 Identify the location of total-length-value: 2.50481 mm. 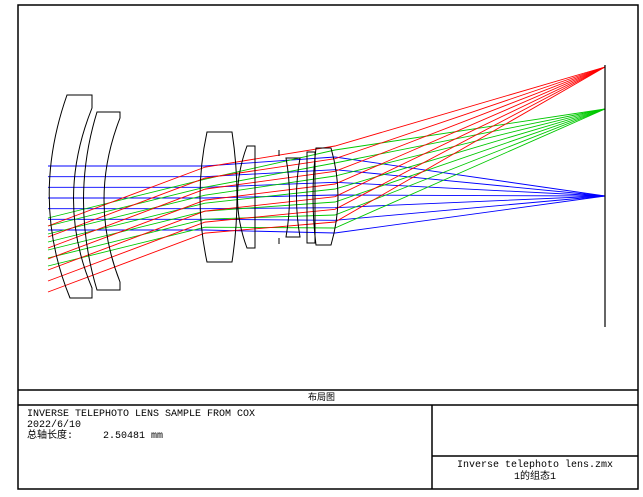
(133, 436).